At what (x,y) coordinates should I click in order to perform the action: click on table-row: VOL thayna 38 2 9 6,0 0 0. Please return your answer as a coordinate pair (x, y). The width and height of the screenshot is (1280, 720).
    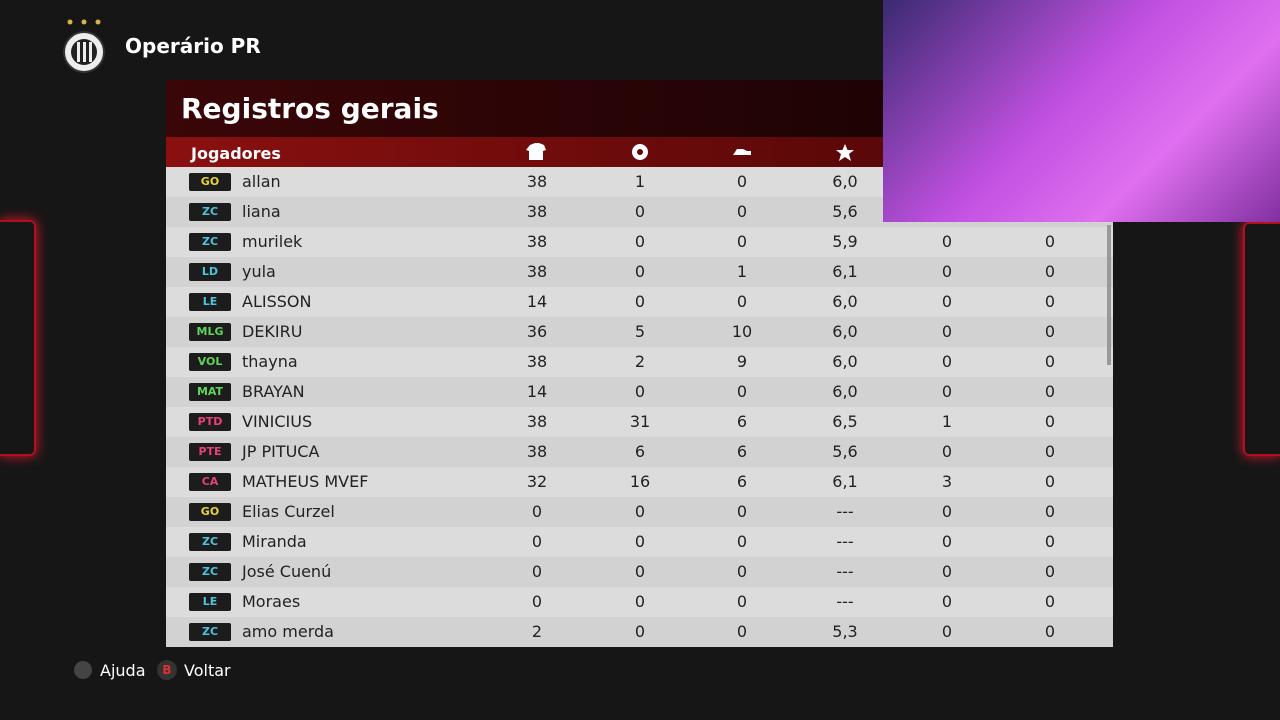
    Looking at the image, I should click on (639, 362).